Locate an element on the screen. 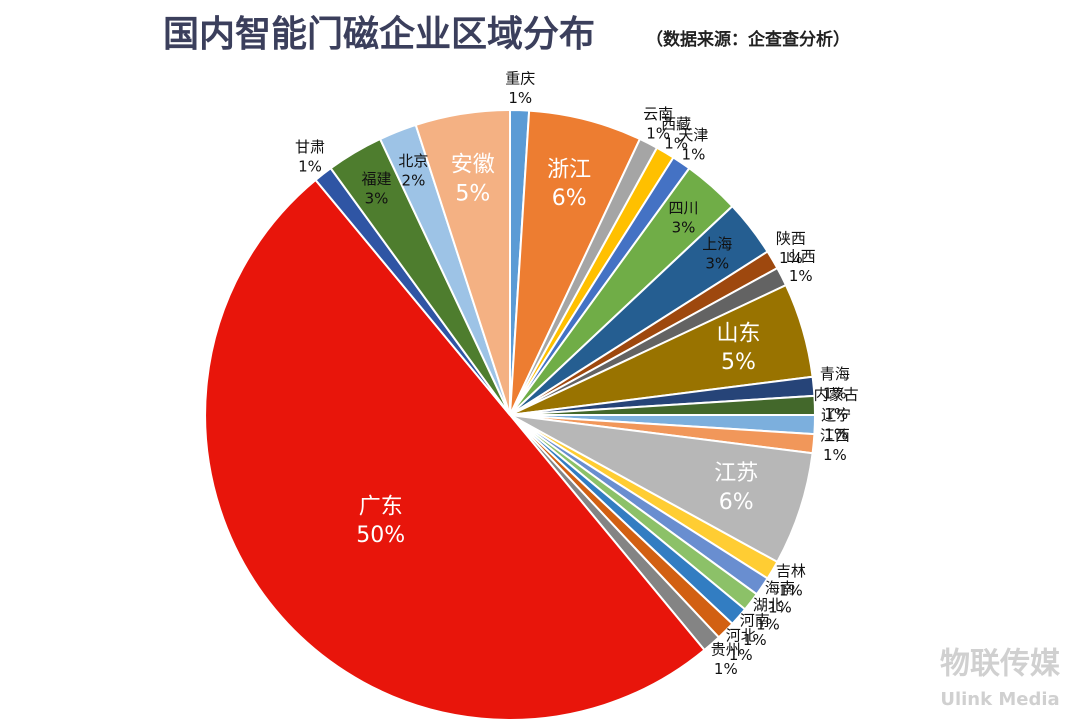 This screenshot has width=1080, height=728. slice-label: 云南1% is located at coordinates (658, 123).